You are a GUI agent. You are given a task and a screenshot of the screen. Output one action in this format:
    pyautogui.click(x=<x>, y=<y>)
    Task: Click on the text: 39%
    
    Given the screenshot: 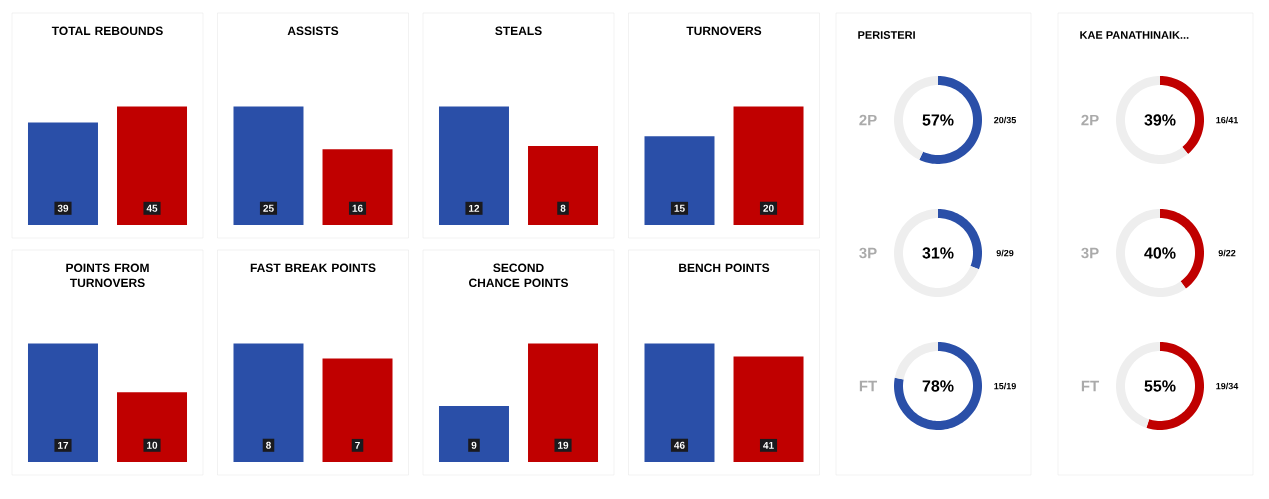 What is the action you would take?
    pyautogui.click(x=1160, y=120)
    